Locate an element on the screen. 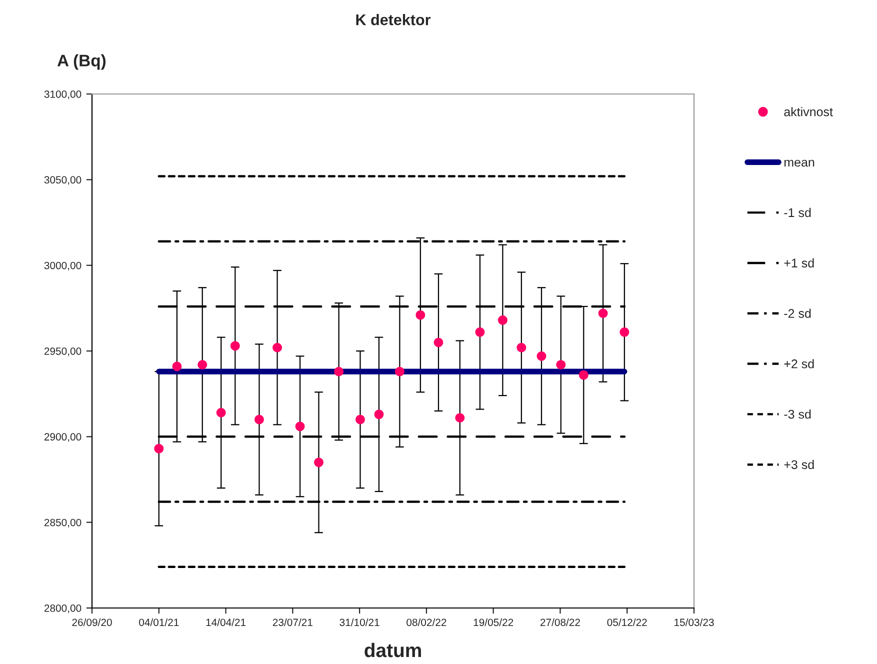 This screenshot has height=664, width=877. legend-label: -2 sd is located at coordinates (797, 313).